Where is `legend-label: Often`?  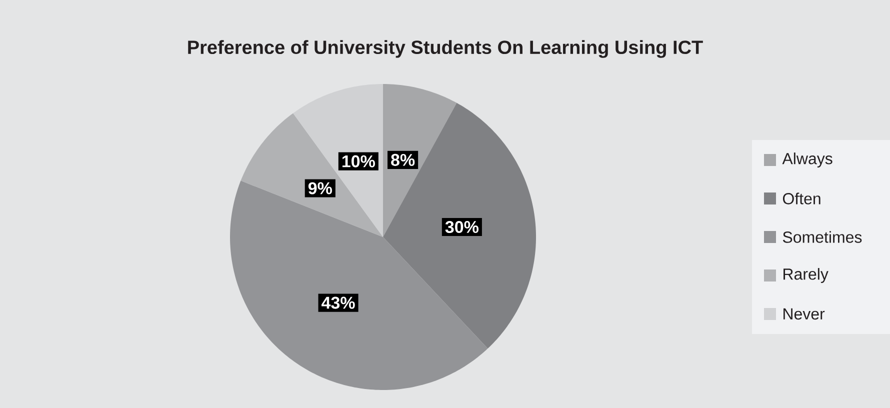 legend-label: Often is located at coordinates (801, 198).